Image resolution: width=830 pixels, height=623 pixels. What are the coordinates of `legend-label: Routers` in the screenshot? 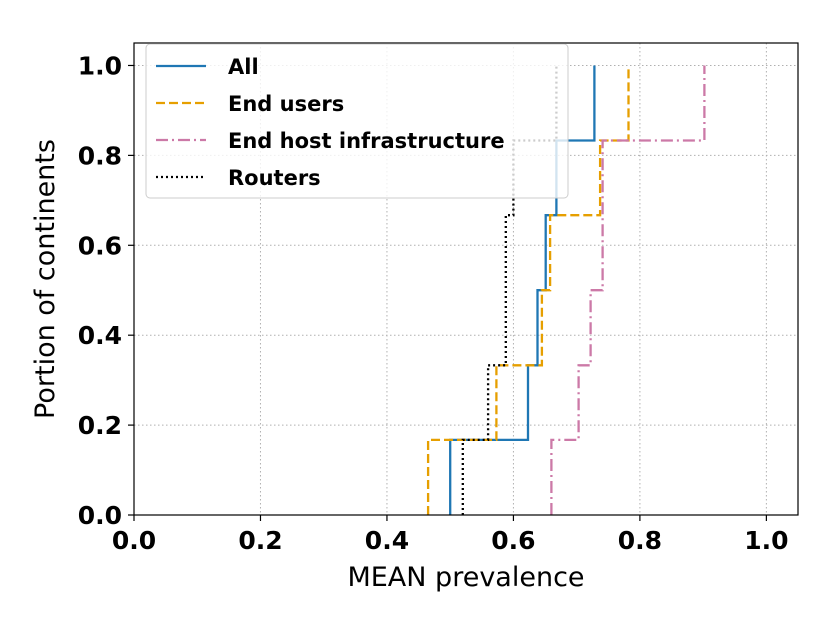 It's located at (274, 178).